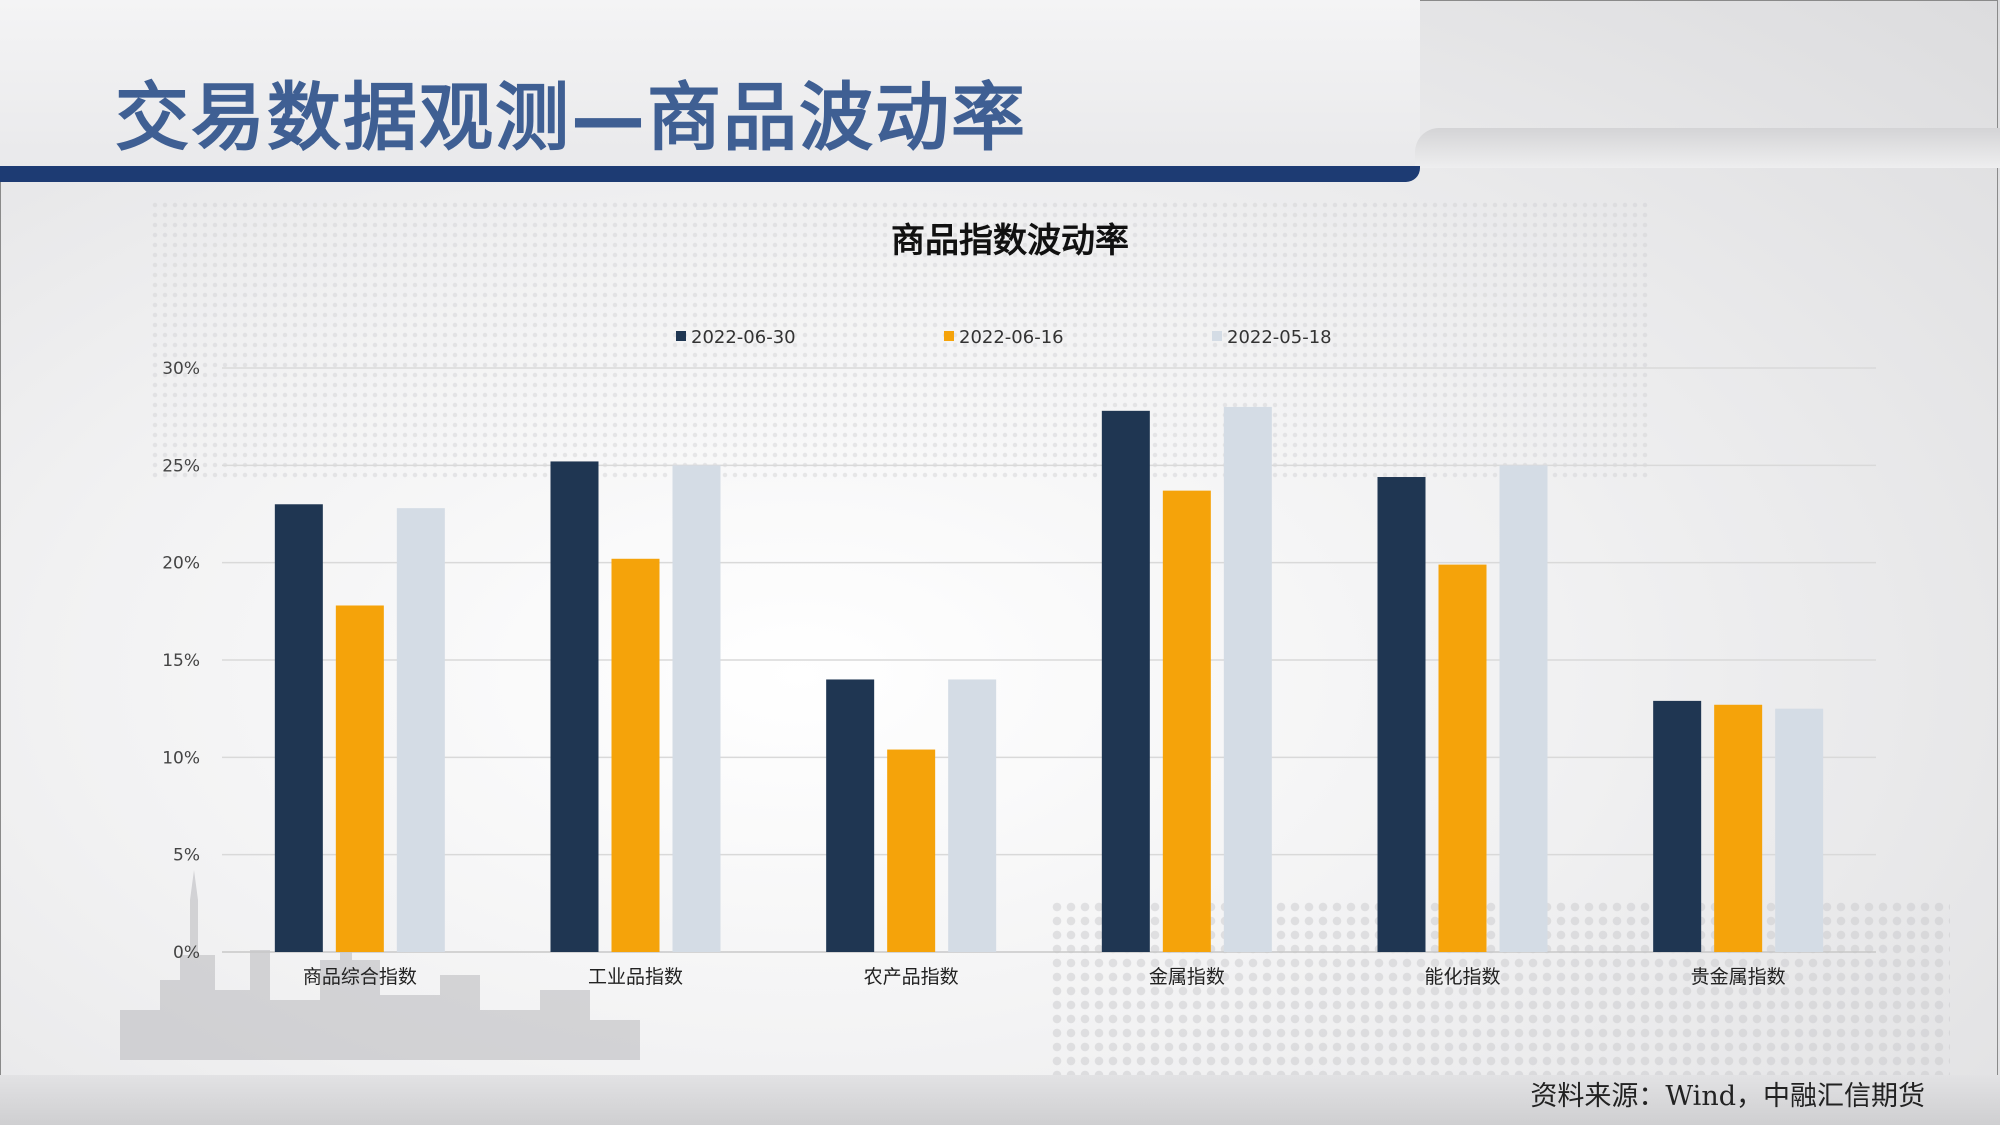 This screenshot has height=1125, width=2000. What do you see at coordinates (1279, 337) in the screenshot?
I see `legend-label: 2022-05-18` at bounding box center [1279, 337].